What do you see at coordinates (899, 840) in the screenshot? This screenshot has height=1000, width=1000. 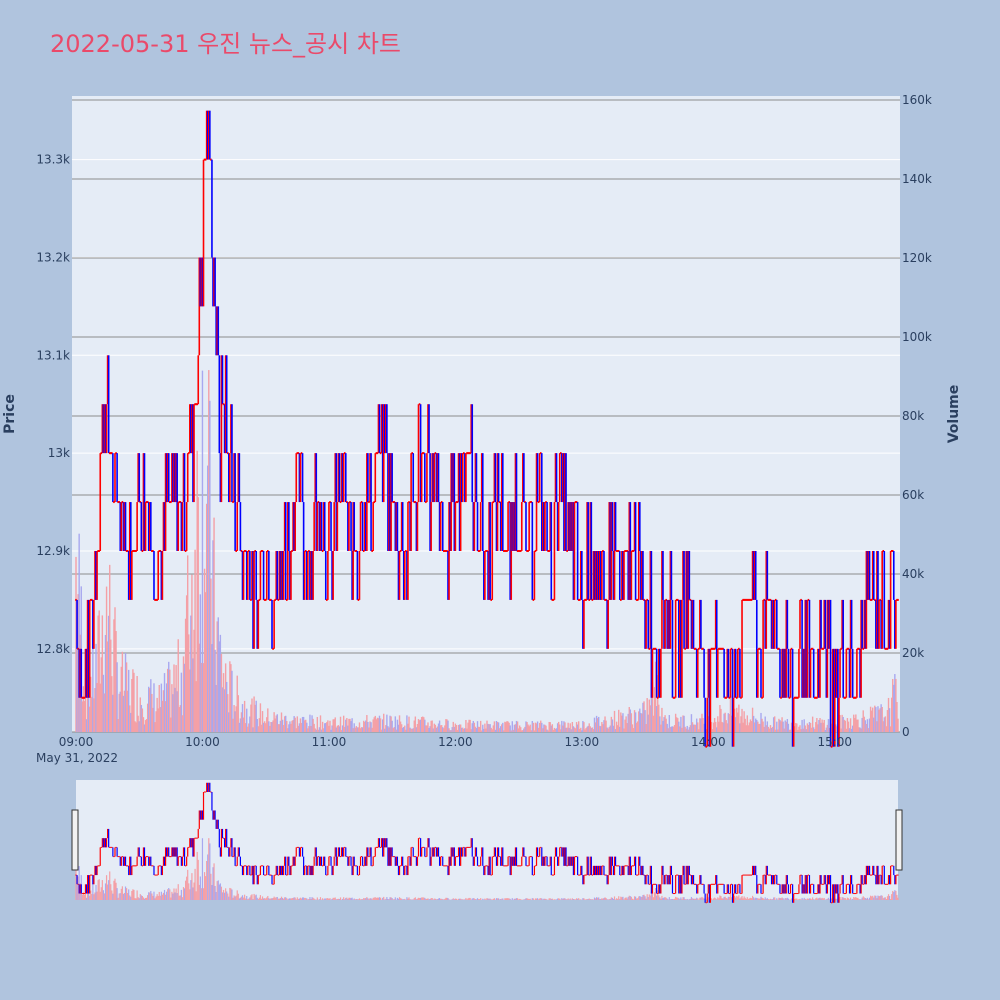 I see `range-slider-right-handle` at bounding box center [899, 840].